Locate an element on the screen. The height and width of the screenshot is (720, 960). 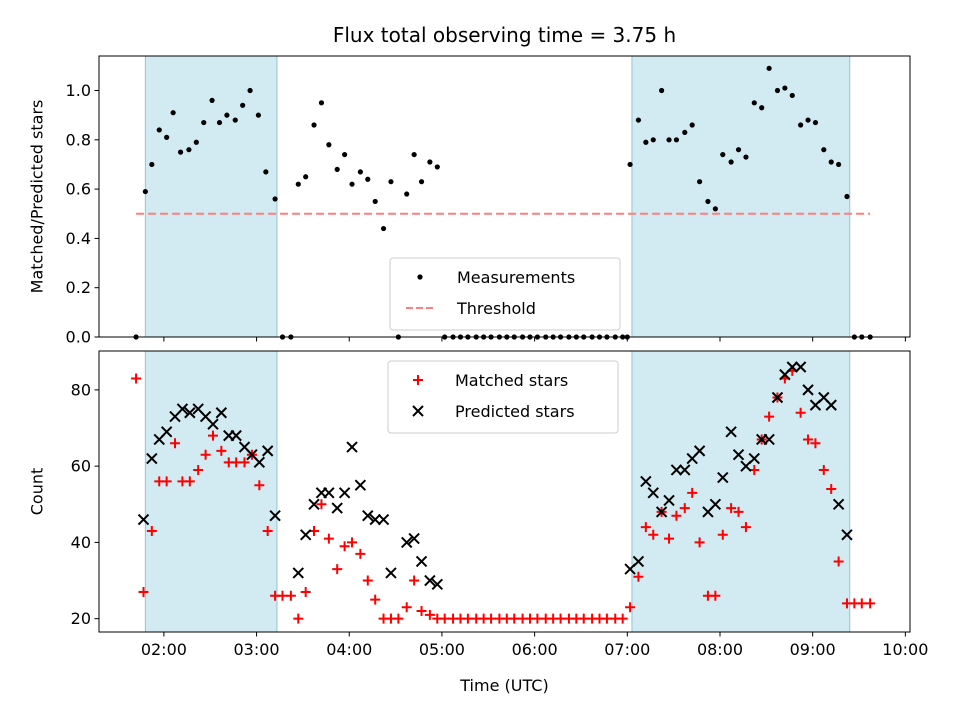
y-tick-label: 0.2 is located at coordinates (78, 287).